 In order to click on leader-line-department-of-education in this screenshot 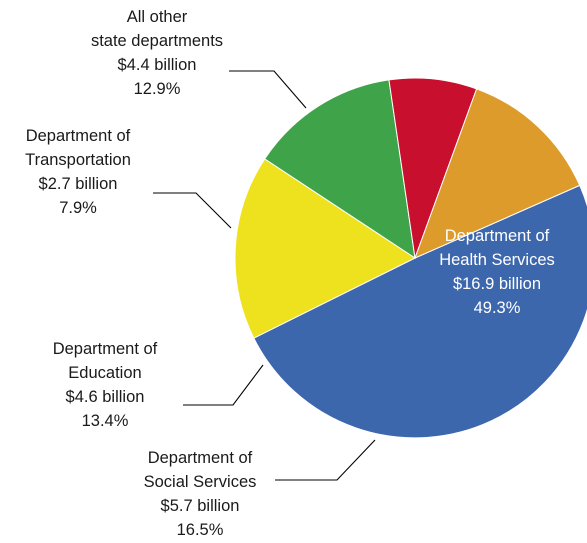, I will do `click(223, 385)`.